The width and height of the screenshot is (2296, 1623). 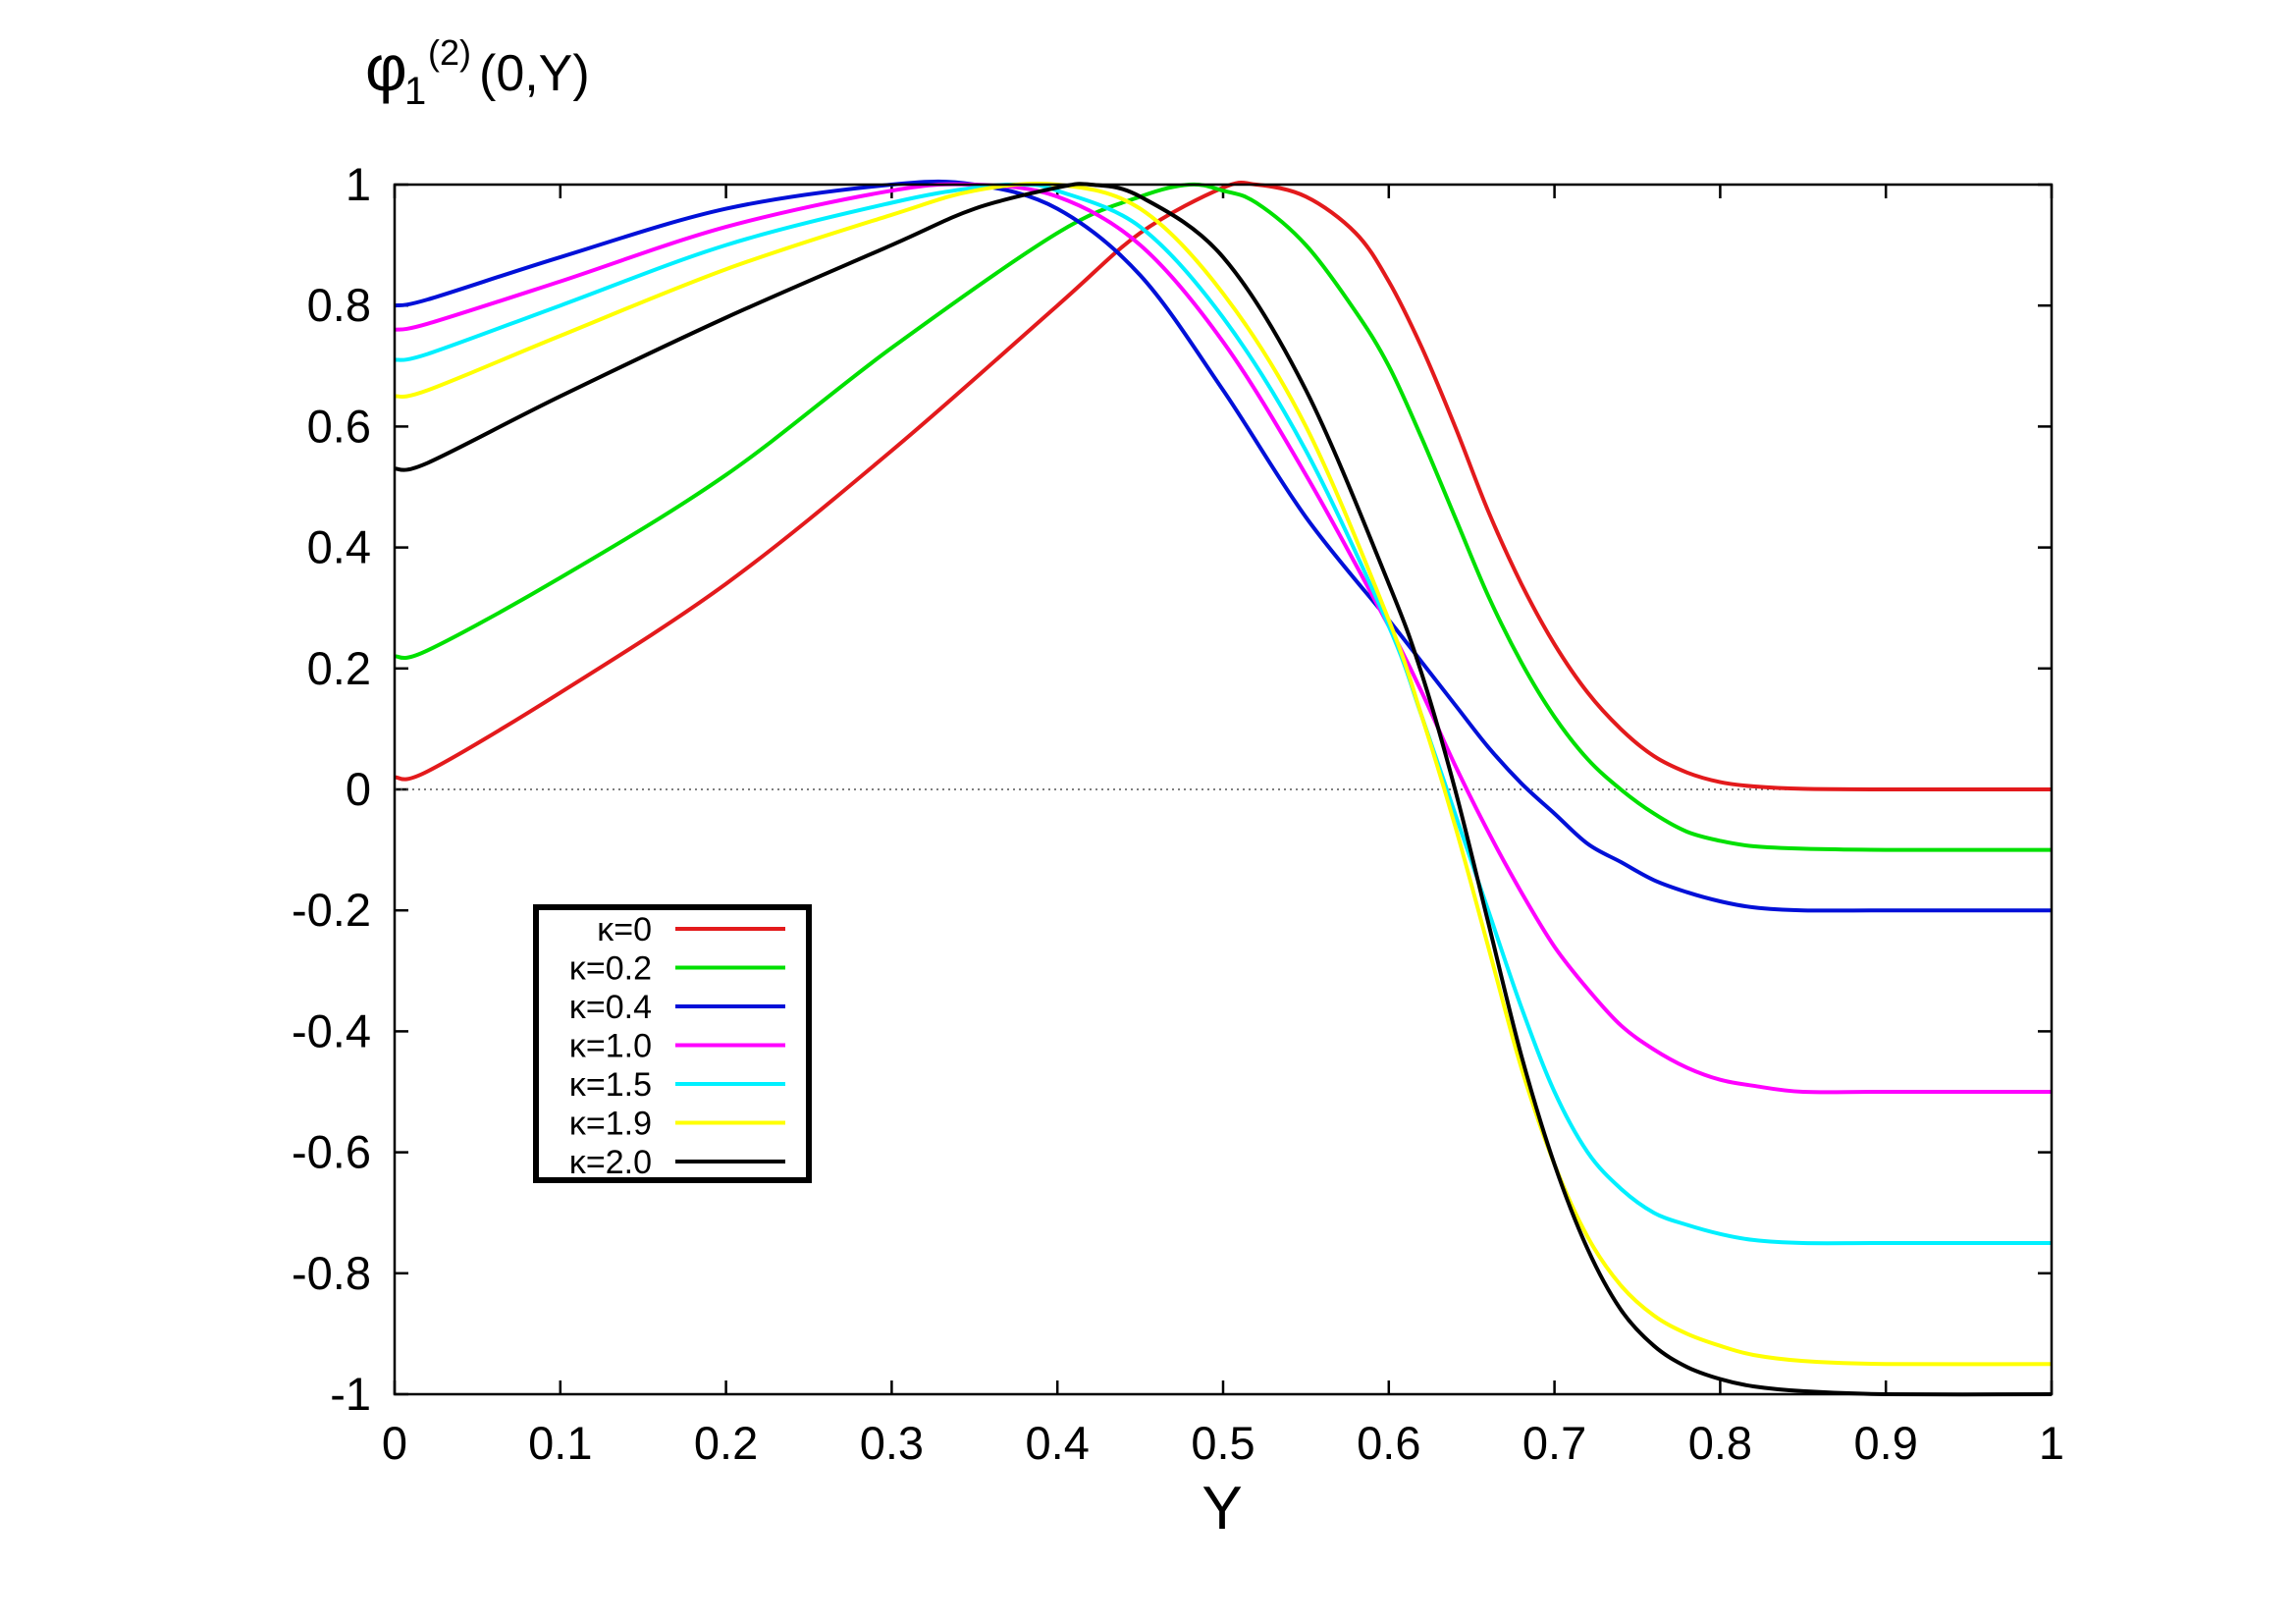 I want to click on x-tick-label: 0.7, so click(x=1554, y=1443).